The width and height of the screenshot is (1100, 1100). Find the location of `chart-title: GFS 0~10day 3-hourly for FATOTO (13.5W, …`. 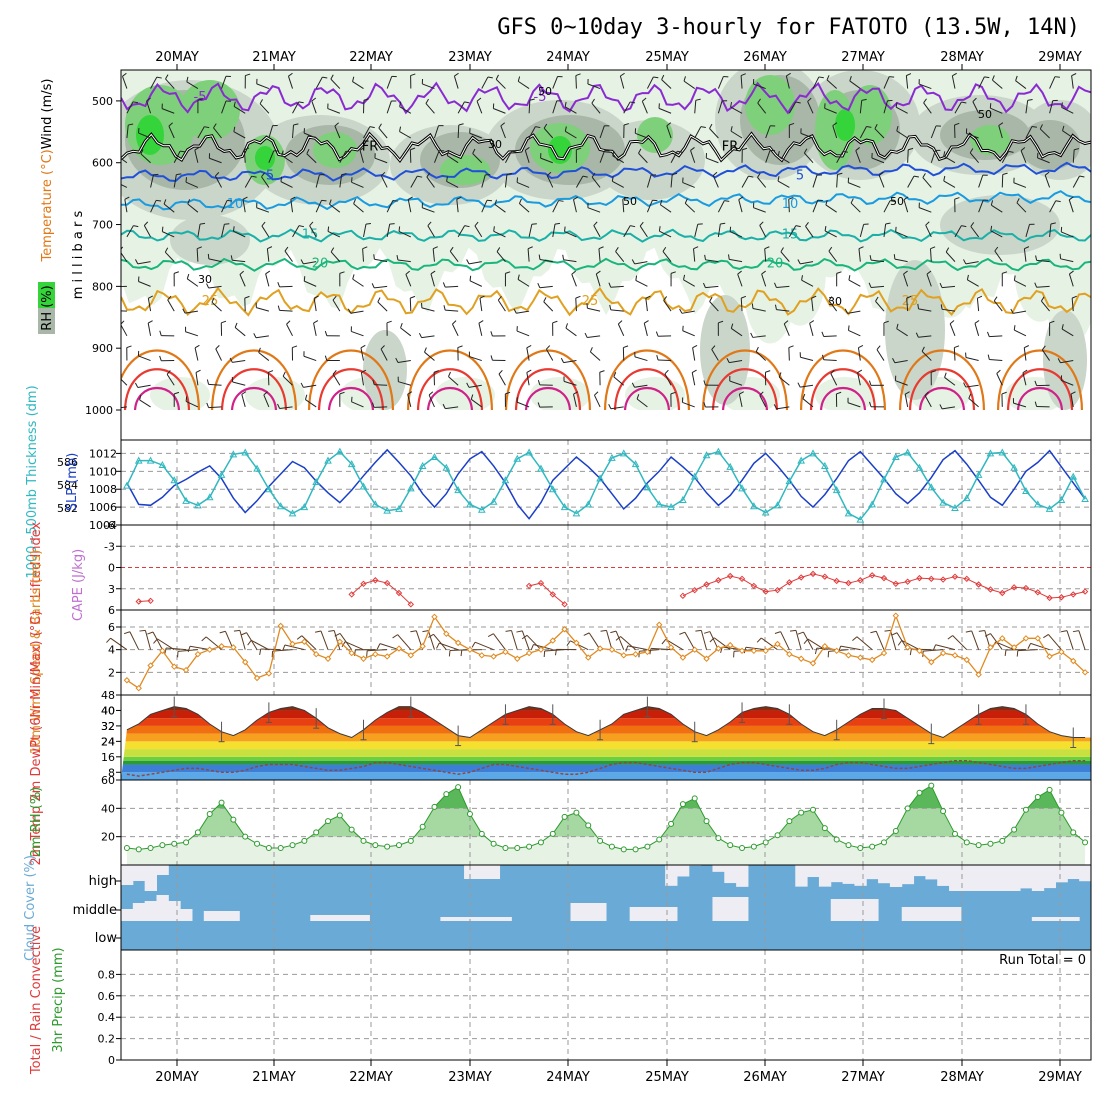

chart-title: GFS 0~10day 3-hourly for FATOTO (13.5W, … is located at coordinates (788, 27).